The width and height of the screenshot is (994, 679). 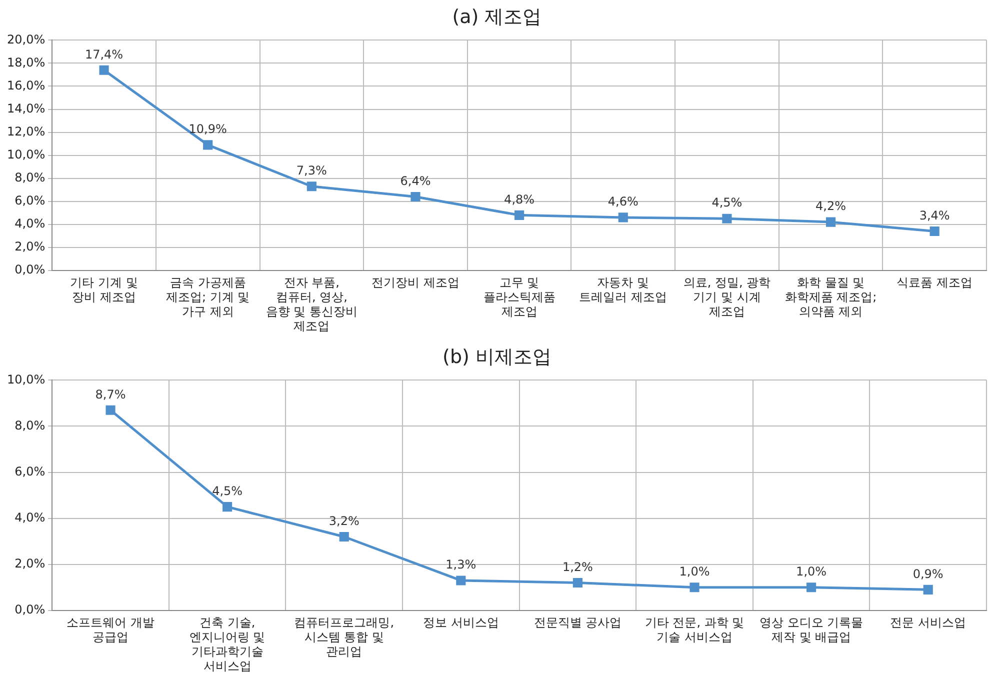 I want to click on x-tick-label: 의료, 정밀, 광학 기기 및 시계 제조업, so click(x=727, y=297).